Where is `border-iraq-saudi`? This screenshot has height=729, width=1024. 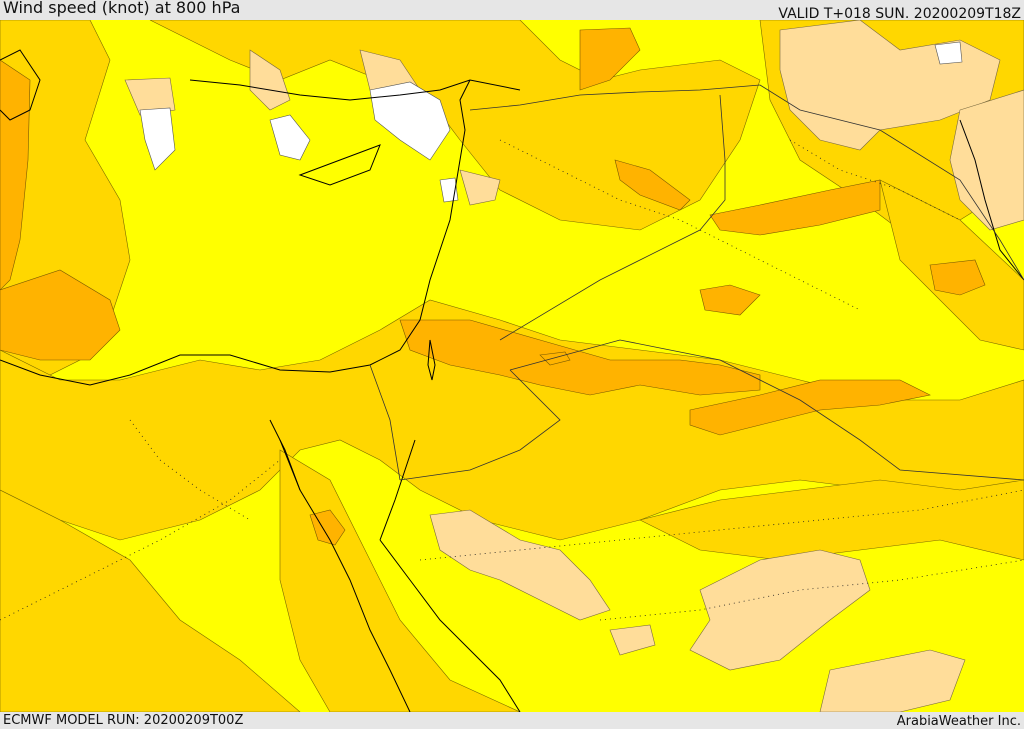
border-iraq-saudi is located at coordinates (766, 410).